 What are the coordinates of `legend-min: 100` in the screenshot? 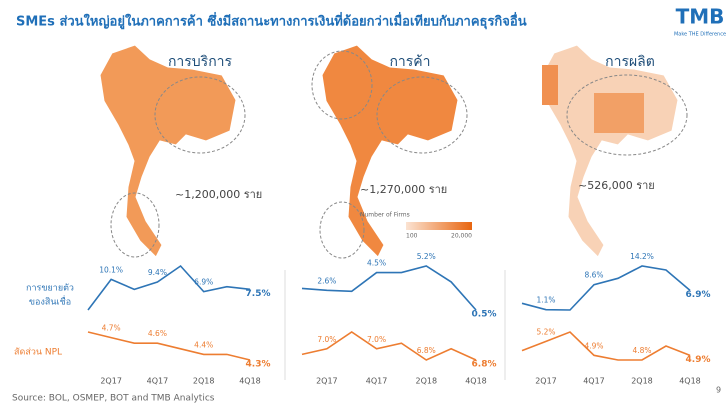 It's located at (412, 236).